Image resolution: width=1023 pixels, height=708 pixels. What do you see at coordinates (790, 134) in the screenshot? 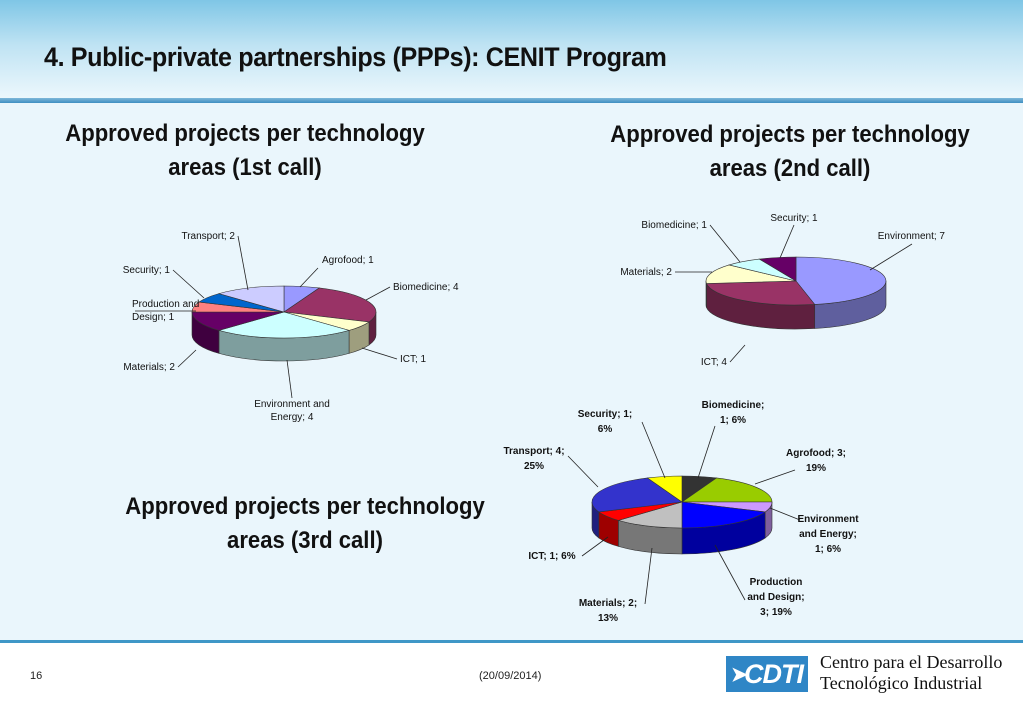
I see `chart2-title-line1: Approved projects per technology` at bounding box center [790, 134].